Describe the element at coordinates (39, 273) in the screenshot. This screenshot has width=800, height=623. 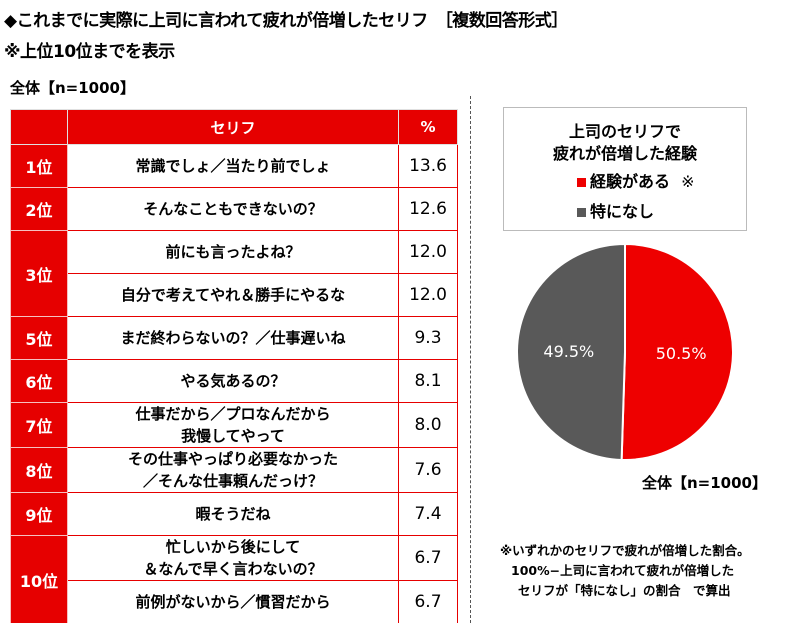
I see `rank-cell: 3位` at that location.